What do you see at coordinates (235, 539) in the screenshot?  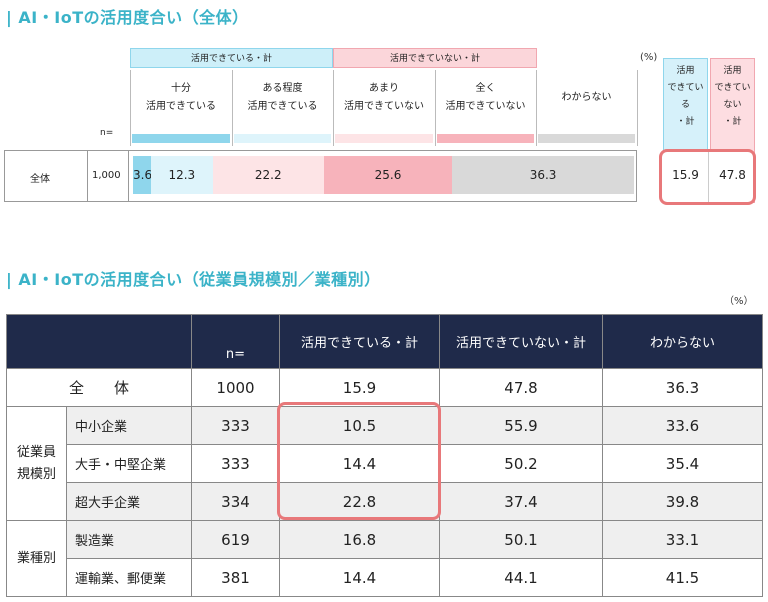 I see `table-cell: 619` at bounding box center [235, 539].